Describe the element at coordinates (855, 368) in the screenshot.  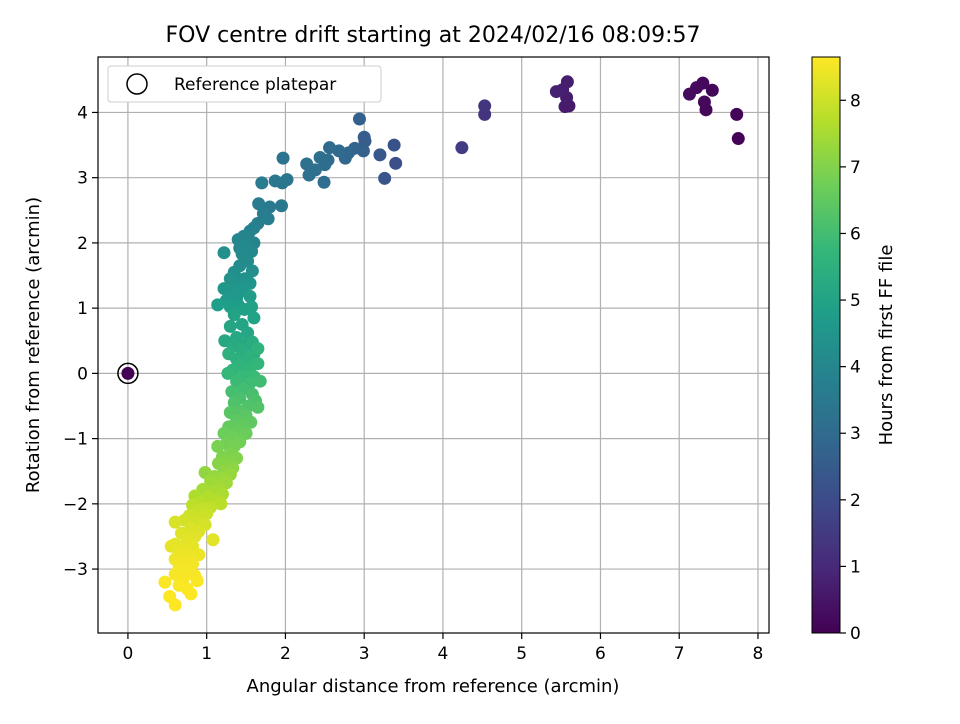
I see `colorbar-tick-label: 4` at that location.